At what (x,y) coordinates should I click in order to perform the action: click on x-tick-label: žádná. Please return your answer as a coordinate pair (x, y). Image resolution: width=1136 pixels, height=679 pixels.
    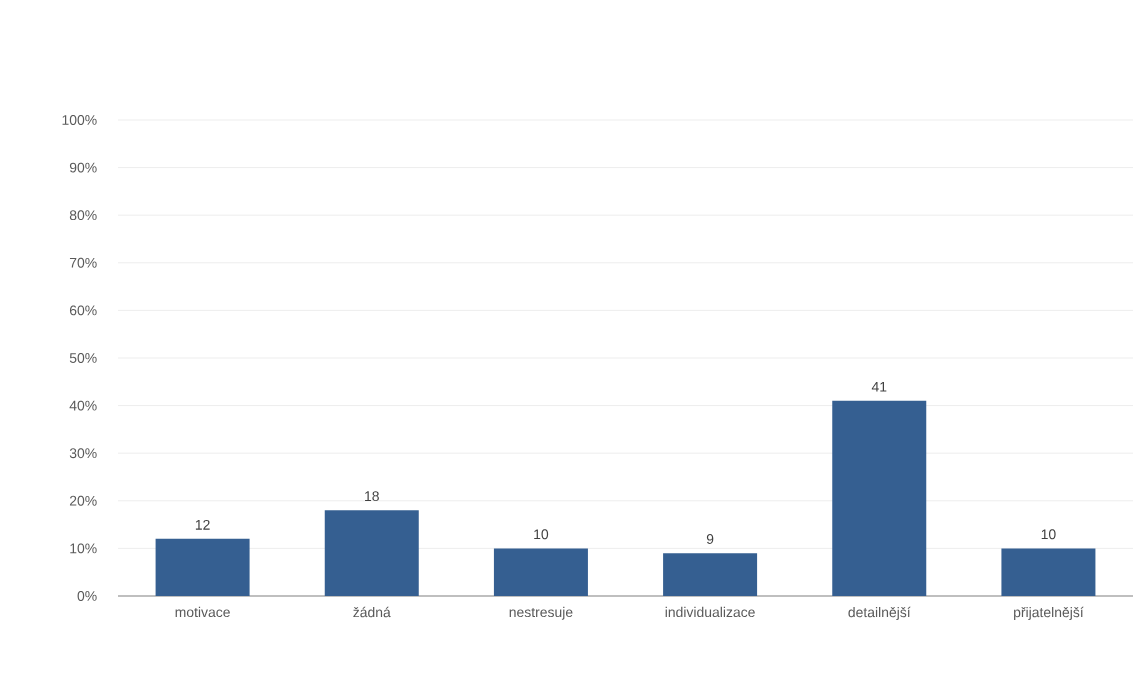
    Looking at the image, I should click on (372, 612).